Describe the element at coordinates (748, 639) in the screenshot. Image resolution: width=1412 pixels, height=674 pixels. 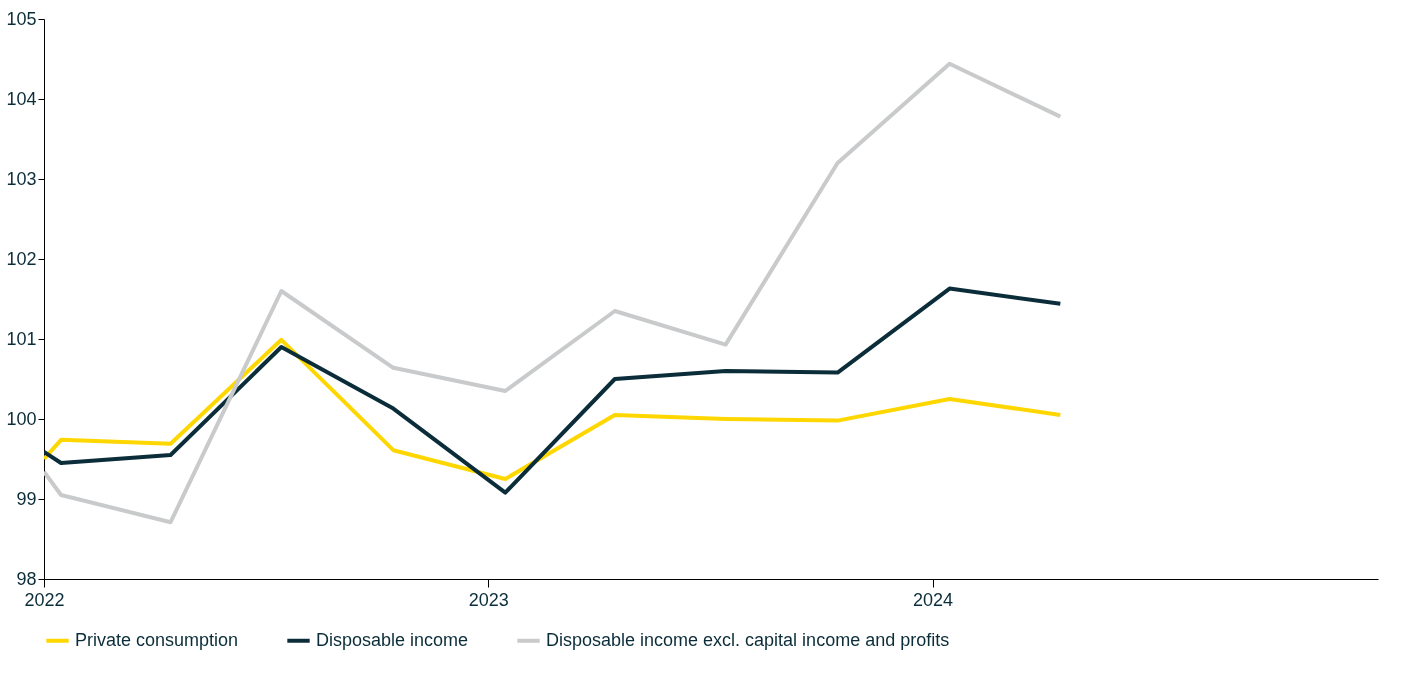
I see `legend-label: Disposable income excl. capital income and profits` at that location.